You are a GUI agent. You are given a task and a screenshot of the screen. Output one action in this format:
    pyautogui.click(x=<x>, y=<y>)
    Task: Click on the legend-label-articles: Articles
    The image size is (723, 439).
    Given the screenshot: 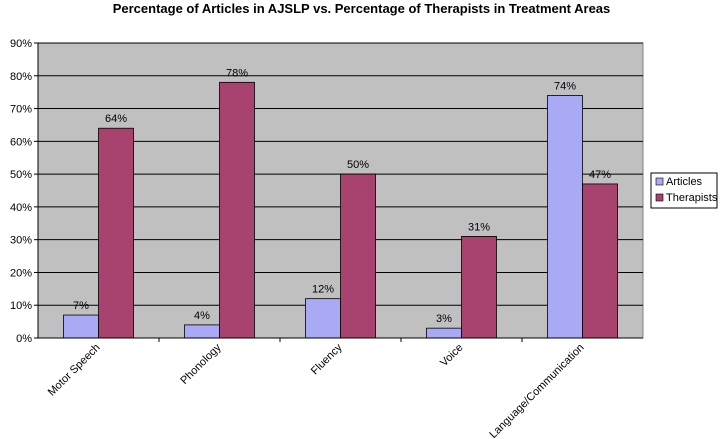 What is the action you would take?
    pyautogui.click(x=684, y=182)
    